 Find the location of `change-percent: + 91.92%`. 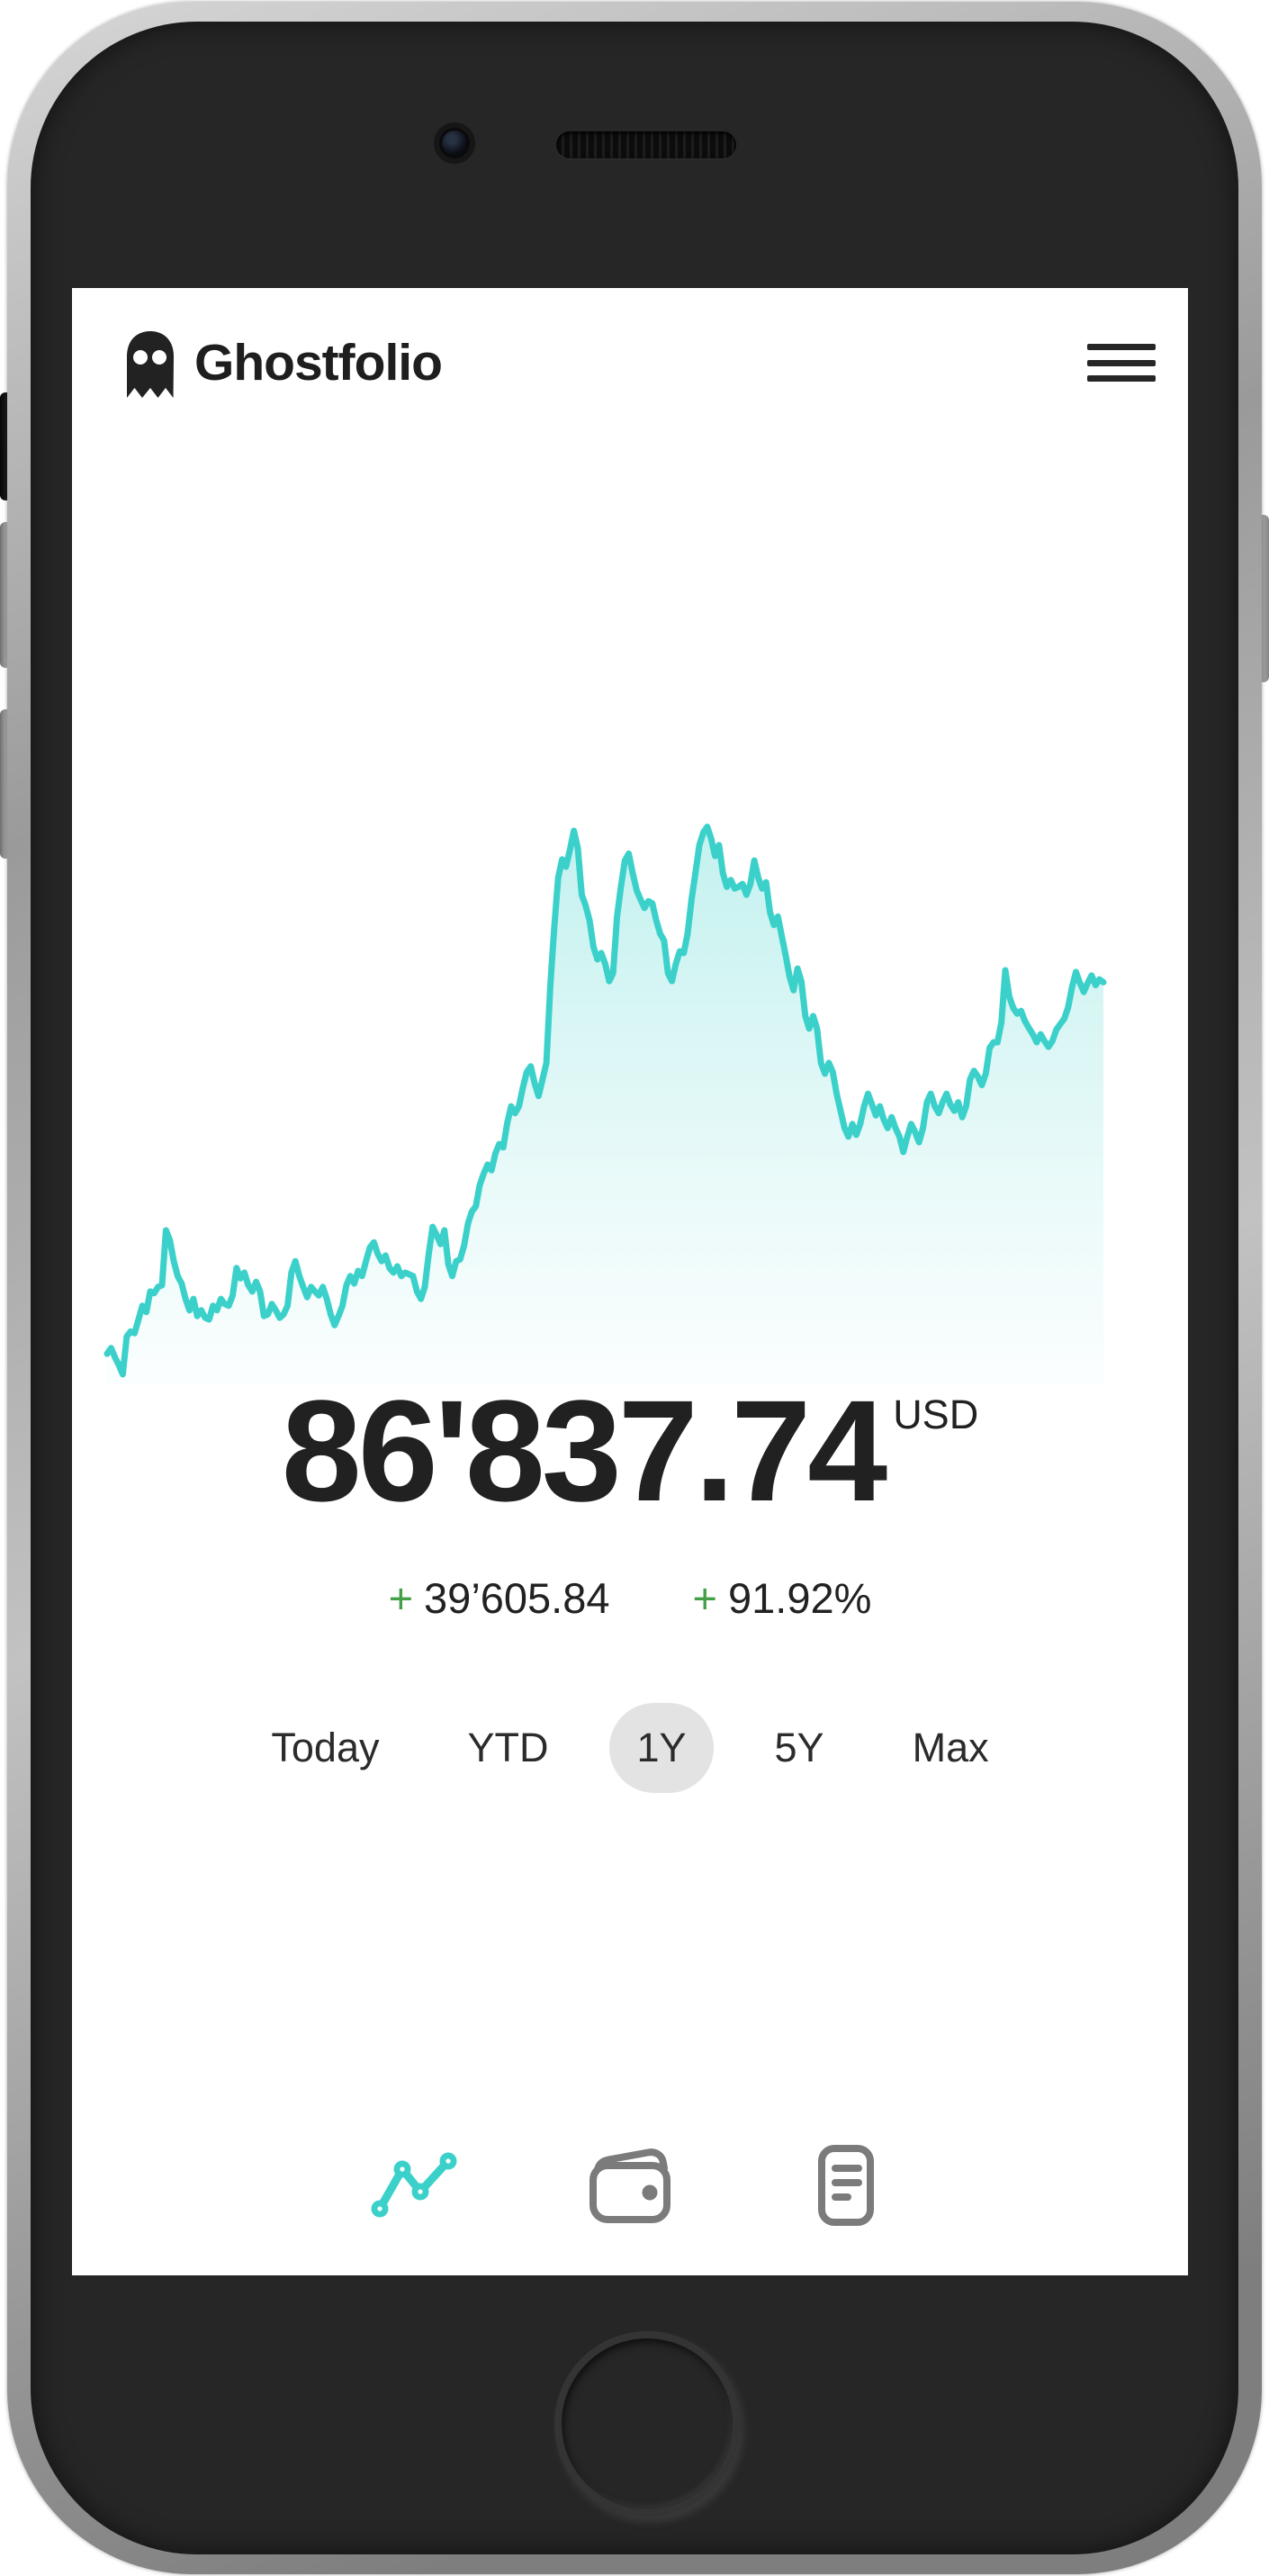

change-percent: + 91.92% is located at coordinates (782, 1598).